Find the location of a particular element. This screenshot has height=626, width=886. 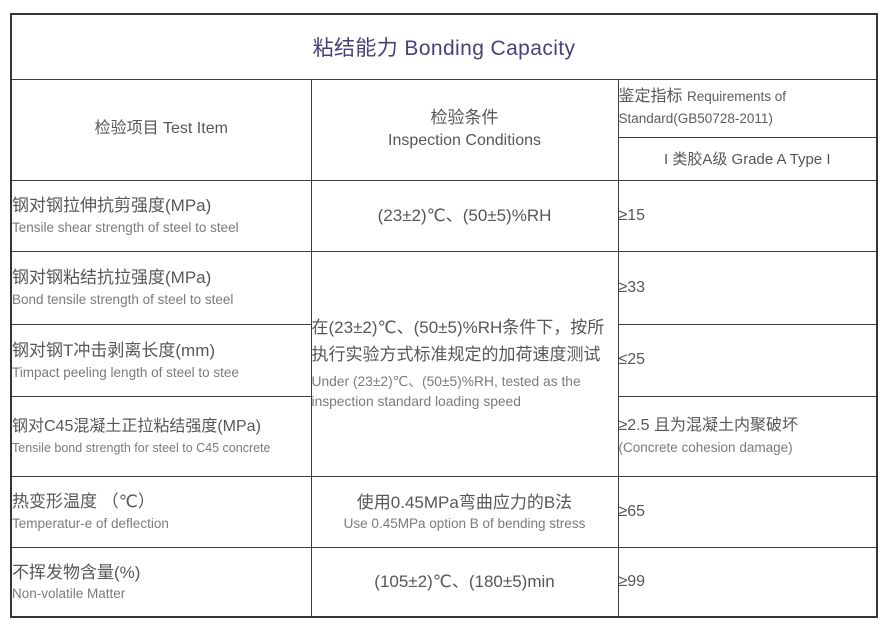

table-title-text: 粘结能力 Bonding Capacity is located at coordinates (444, 48).